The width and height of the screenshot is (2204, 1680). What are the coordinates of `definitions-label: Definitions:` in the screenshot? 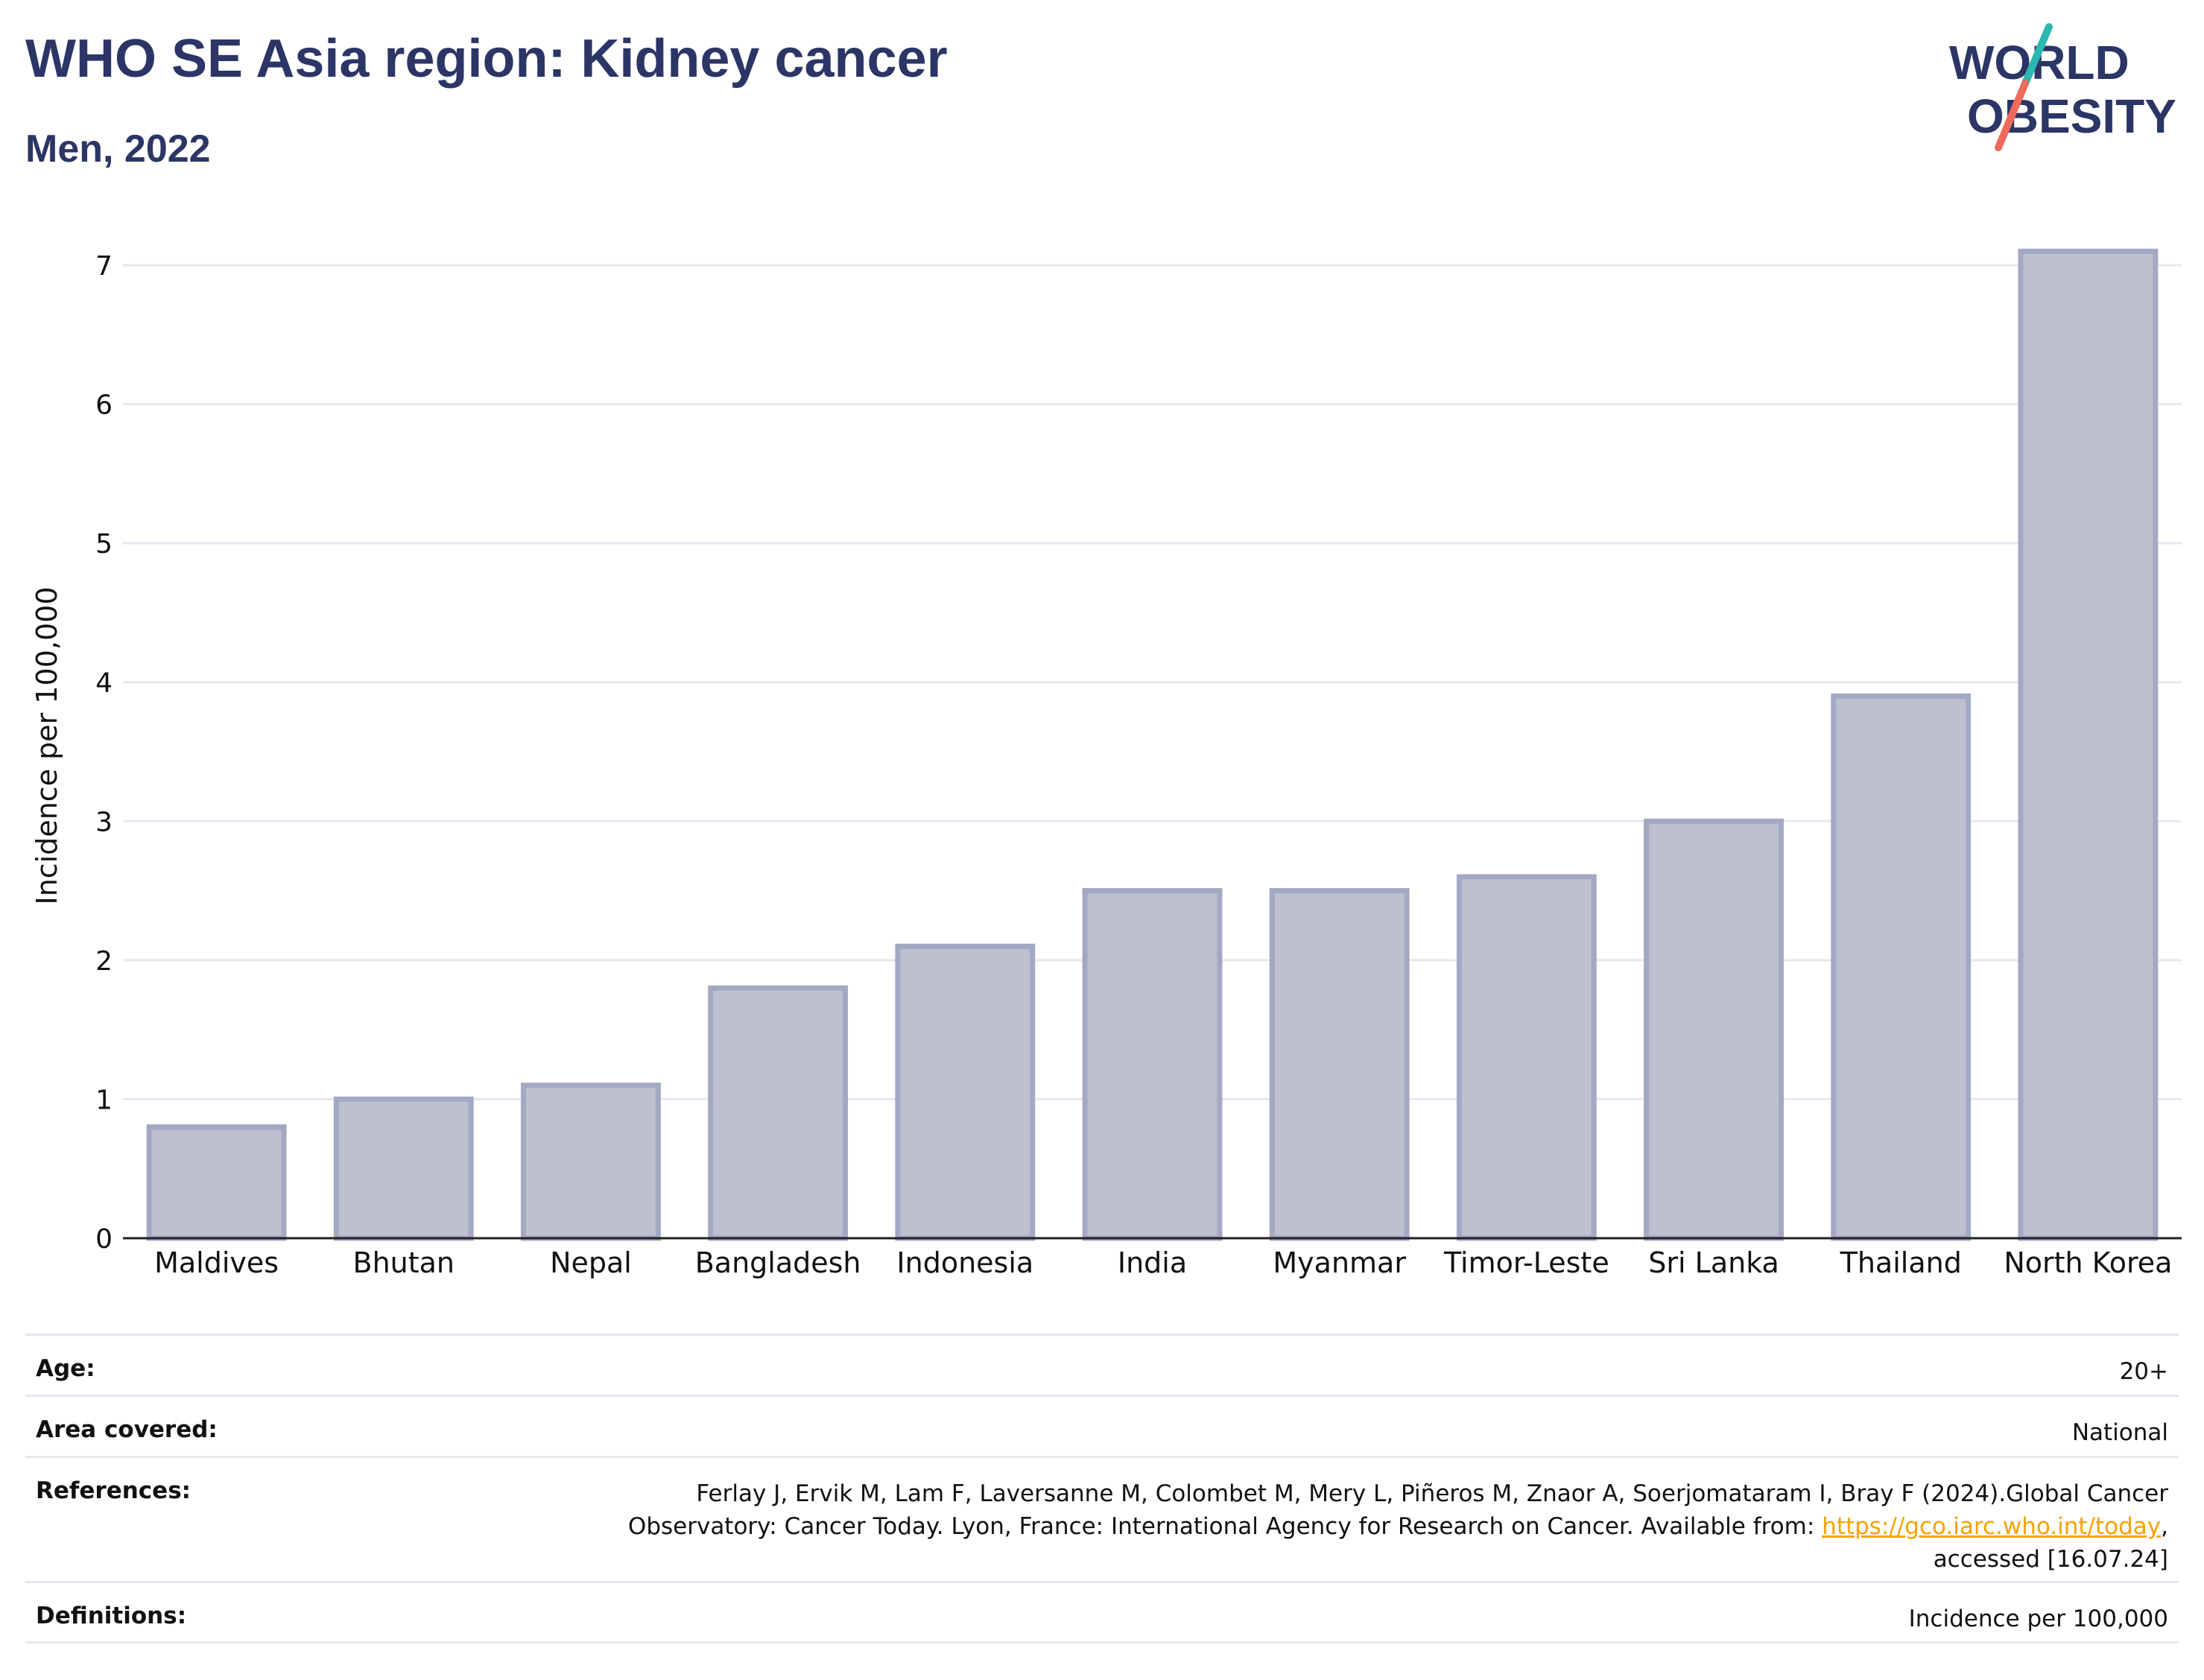 It's located at (111, 1616).